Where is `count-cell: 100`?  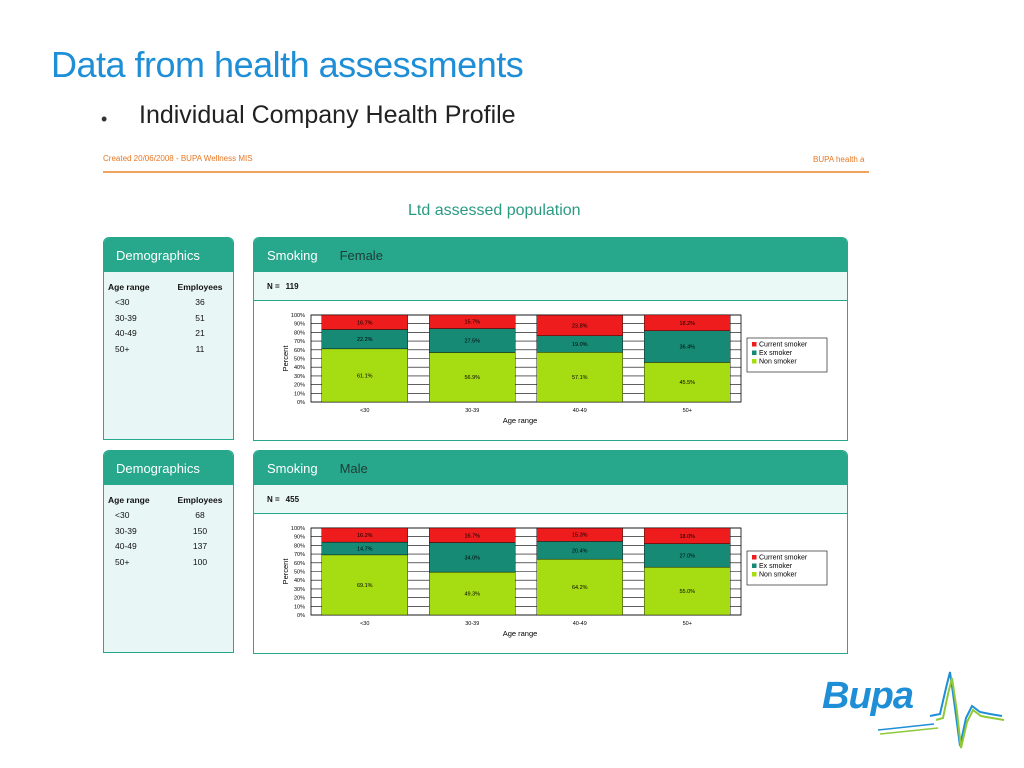 count-cell: 100 is located at coordinates (200, 561).